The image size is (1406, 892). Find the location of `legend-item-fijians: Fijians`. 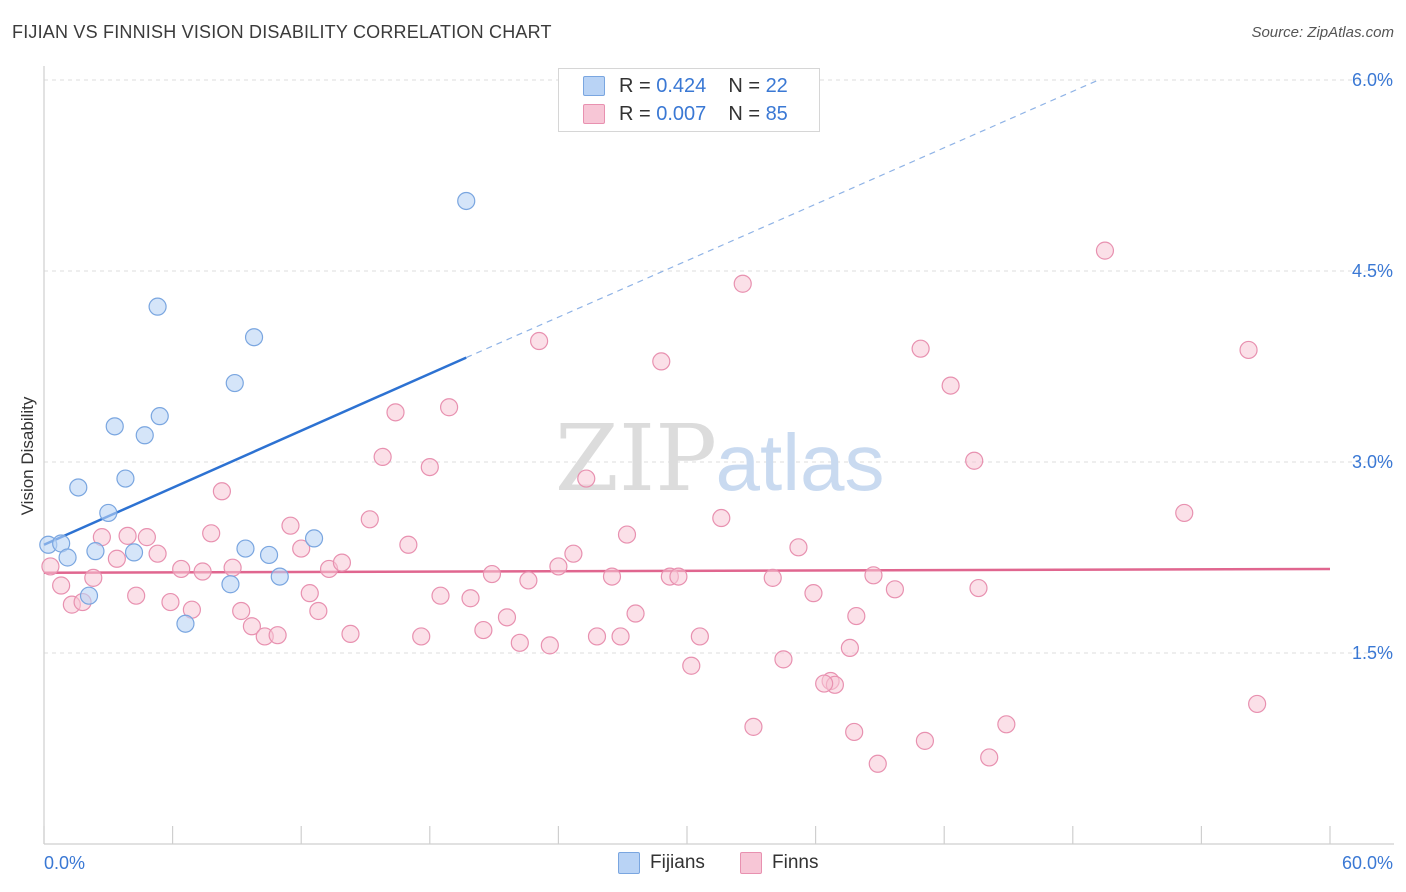

legend-item-fijians: Fijians is located at coordinates (661, 863).